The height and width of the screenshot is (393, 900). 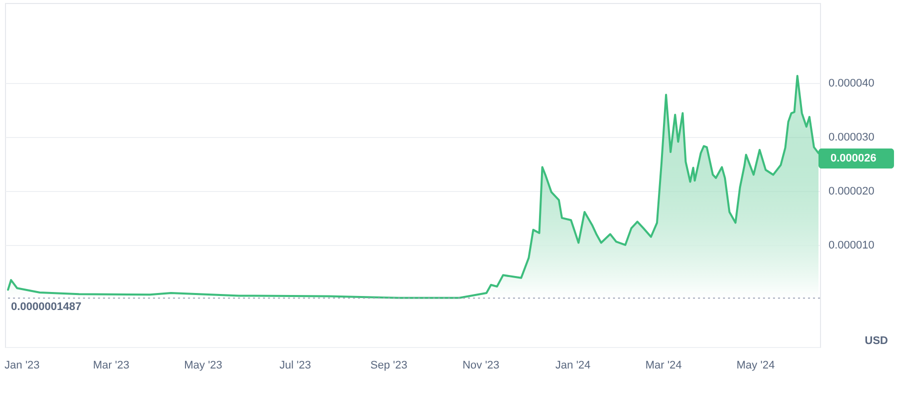 I want to click on x-tick-label: May '23, so click(x=203, y=366).